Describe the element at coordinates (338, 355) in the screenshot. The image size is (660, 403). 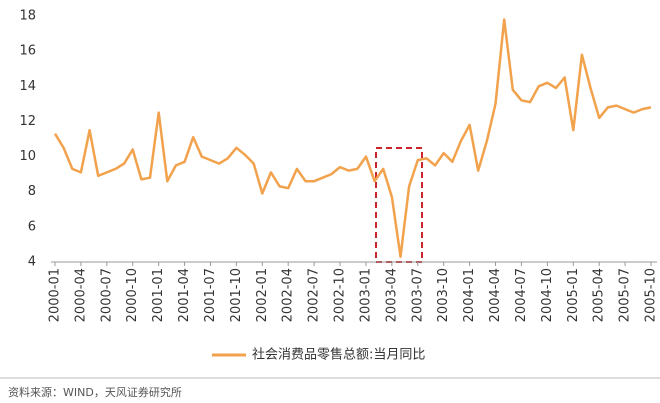
I see `legend-label: 社会消费品零售总额:当月同比` at that location.